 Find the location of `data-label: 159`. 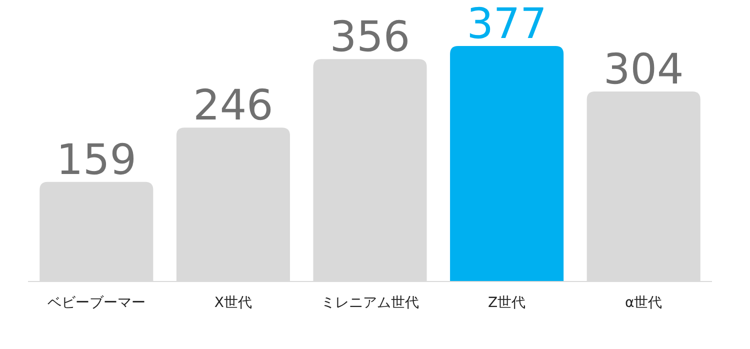

data-label: 159 is located at coordinates (96, 159).